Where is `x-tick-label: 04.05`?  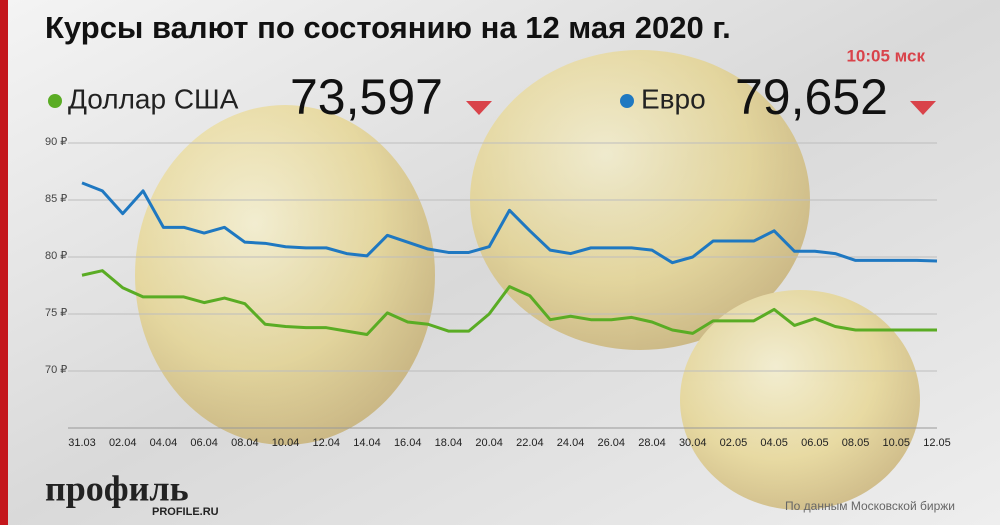
x-tick-label: 04.05 is located at coordinates (774, 443).